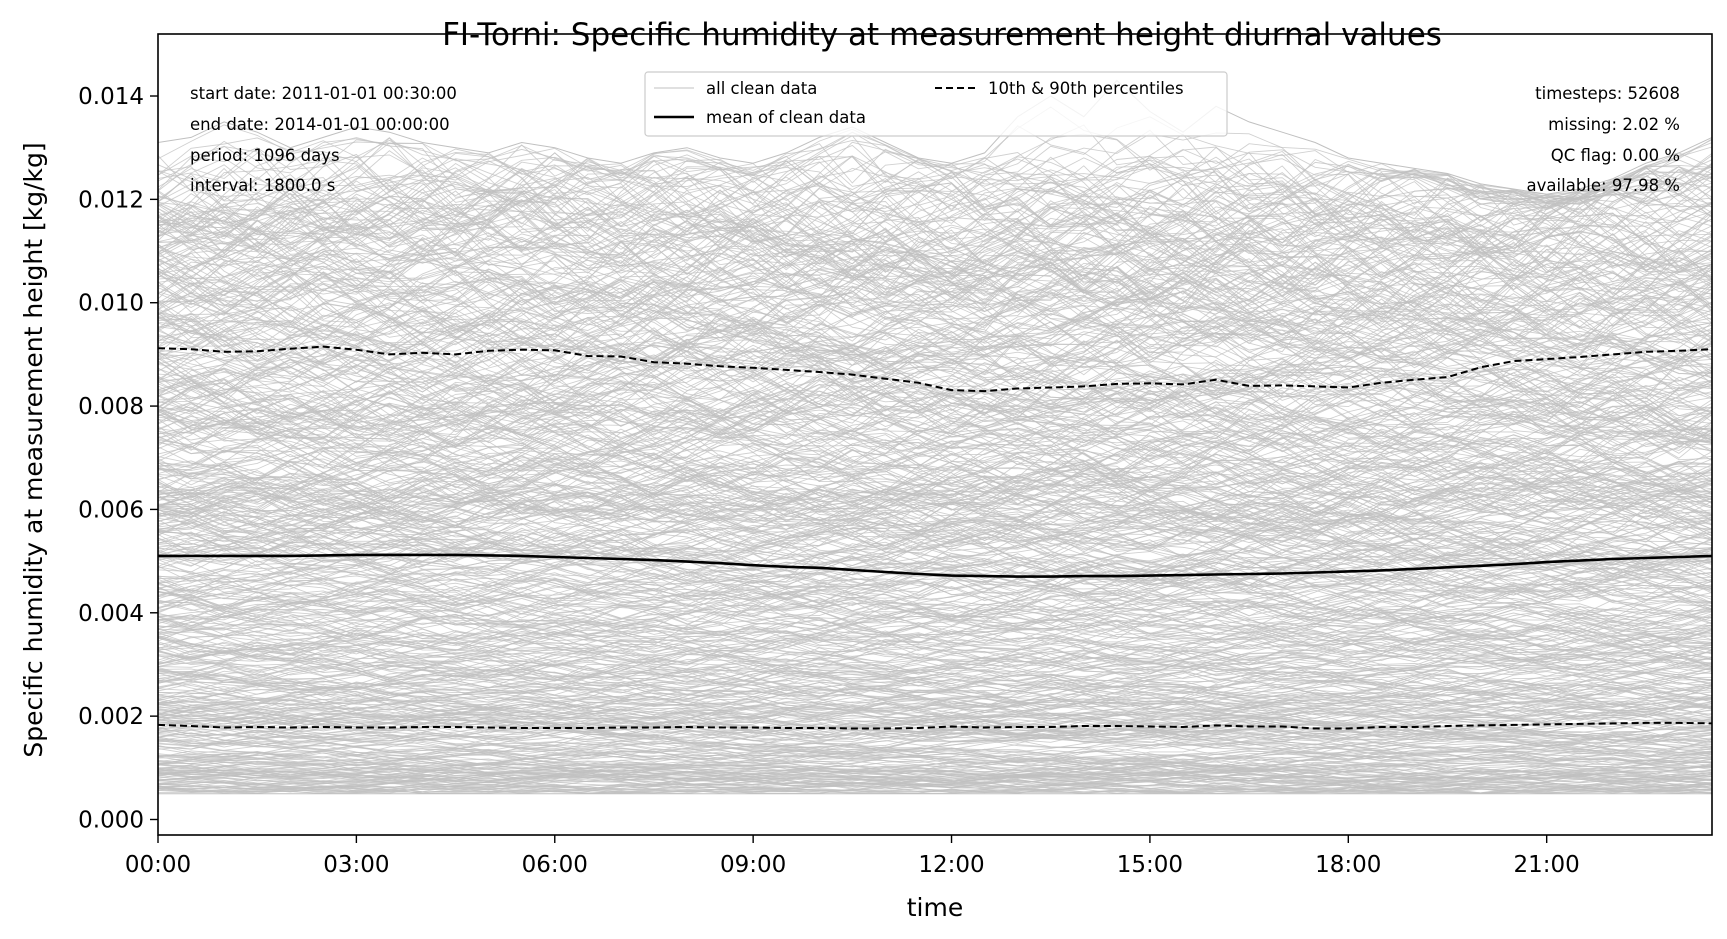  I want to click on x-tick-label: 00:00, so click(158, 865).